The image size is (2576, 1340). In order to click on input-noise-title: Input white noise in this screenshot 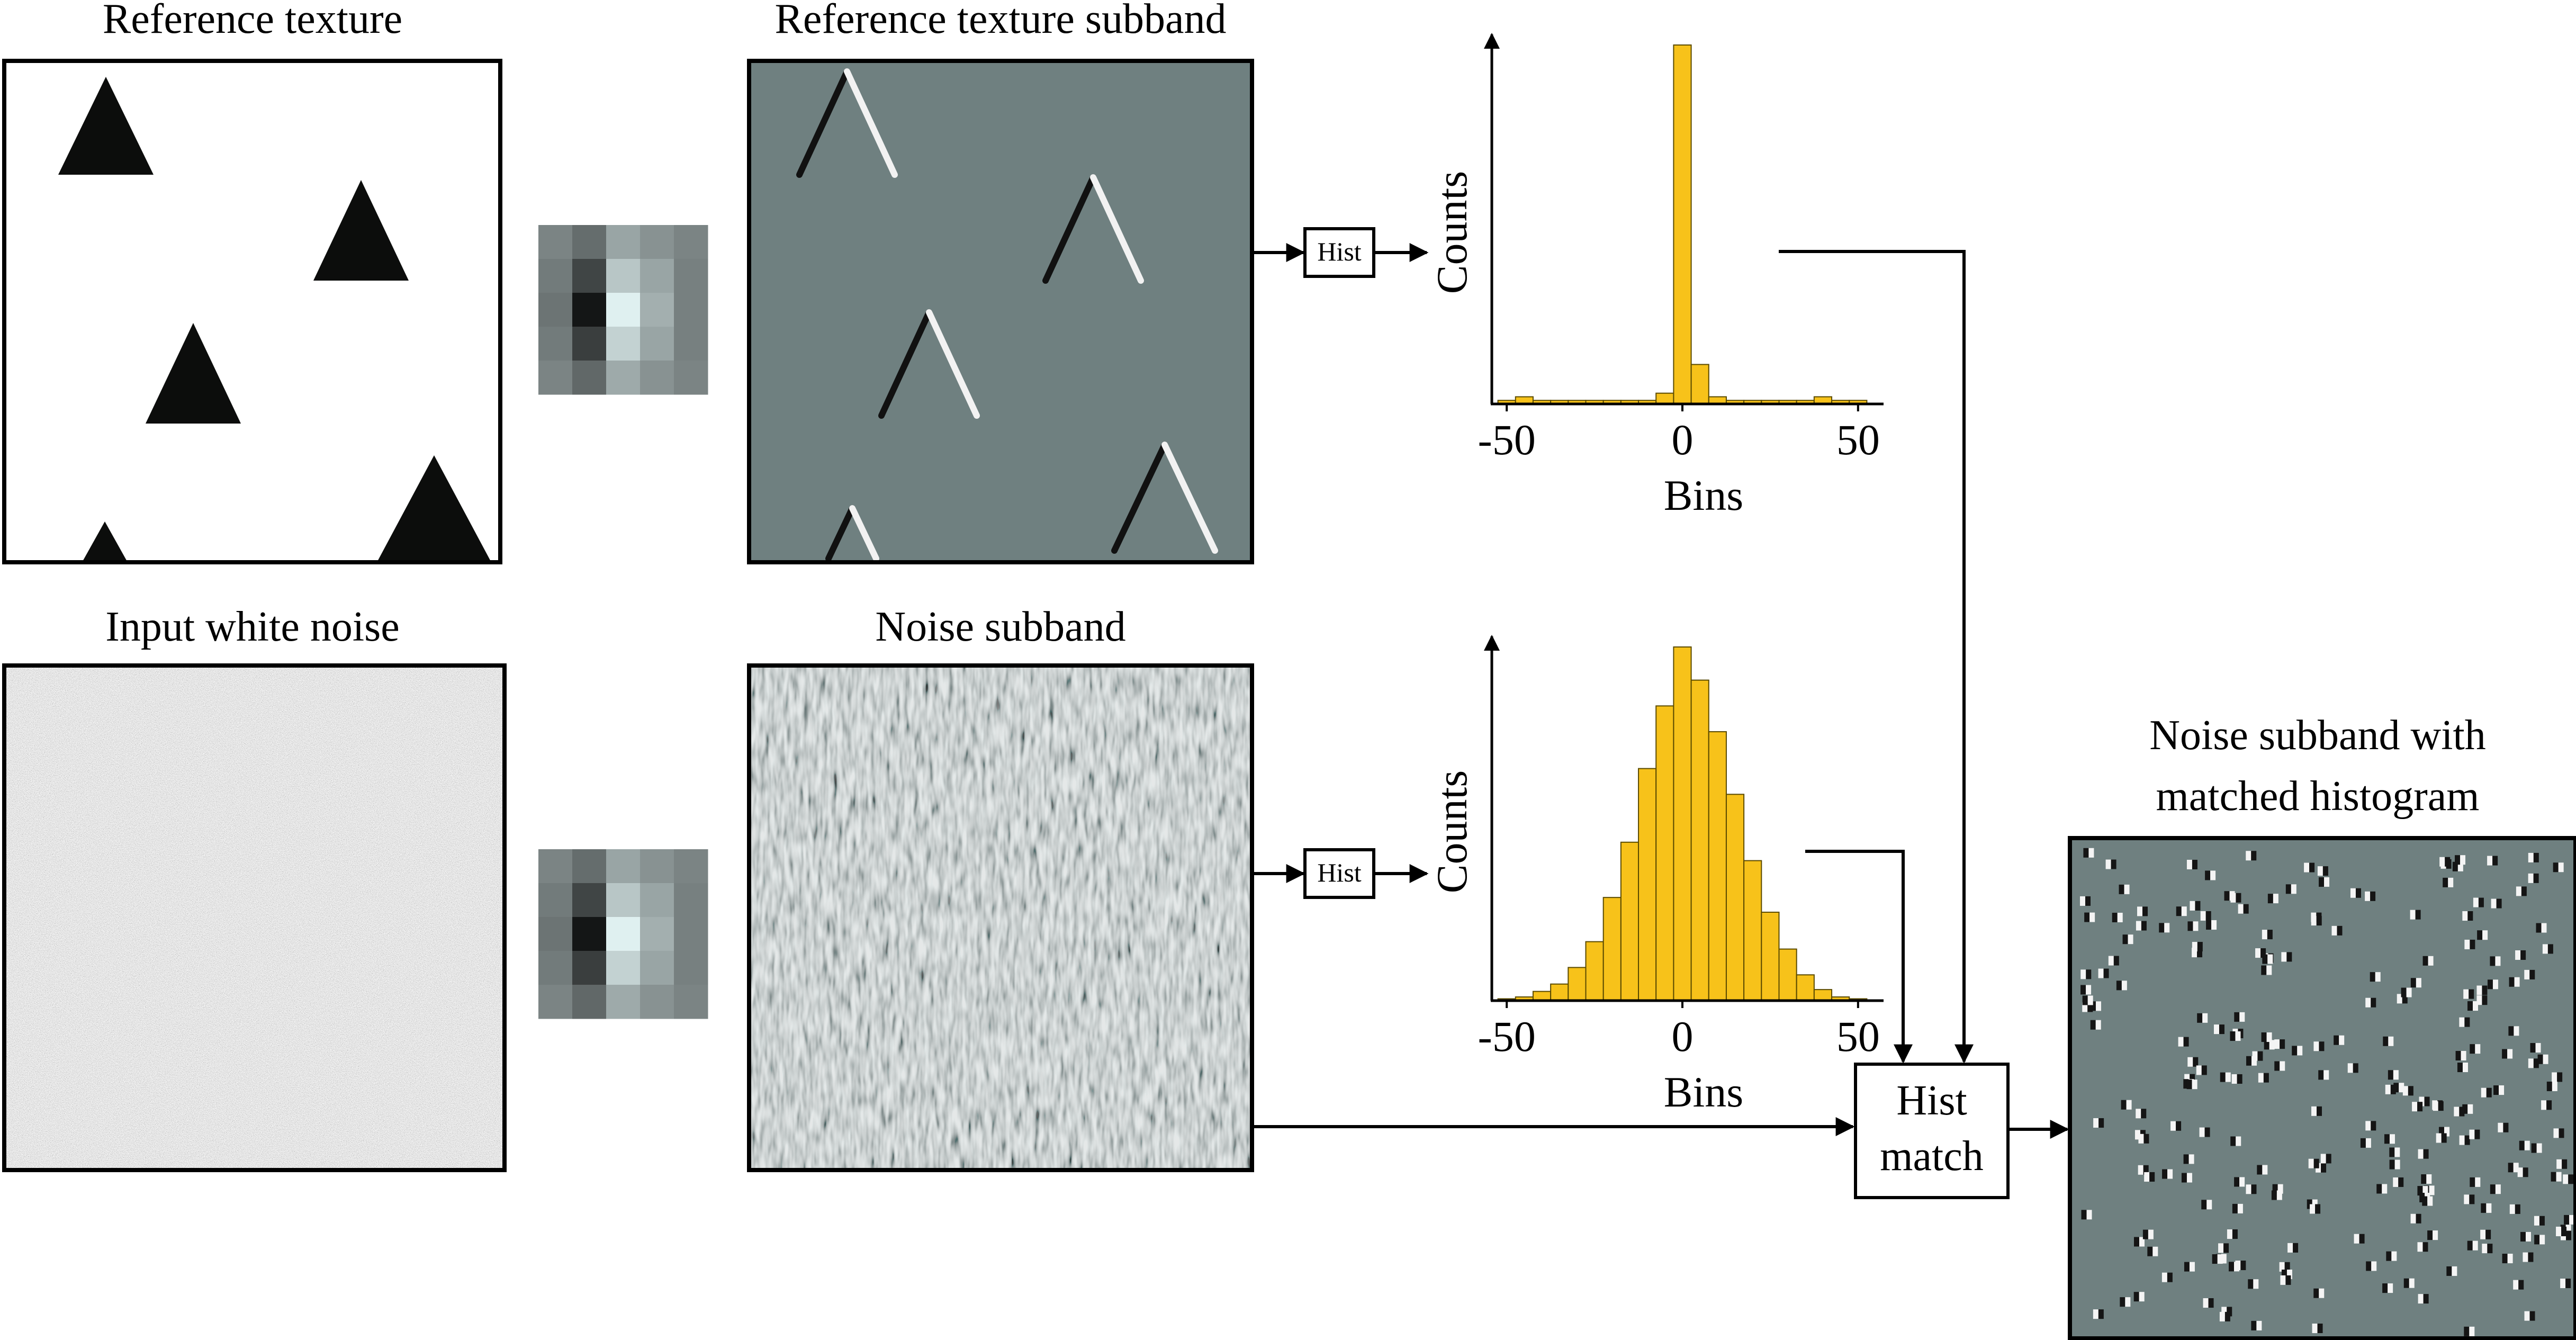, I will do `click(252, 627)`.